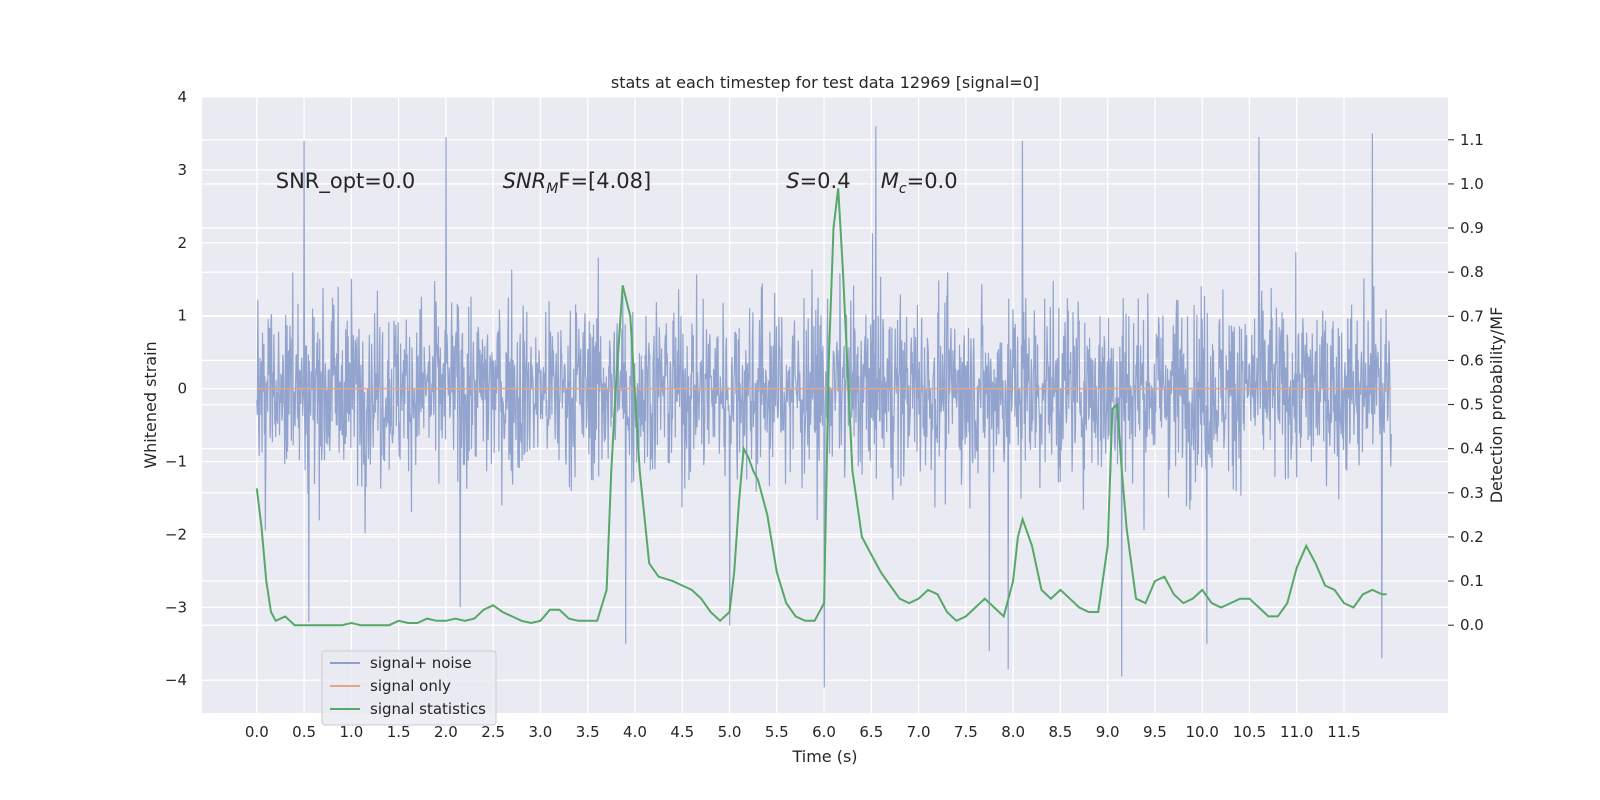 The image size is (1600, 800). Describe the element at coordinates (182, 389) in the screenshot. I see `left-y-tick-label: 0` at that location.